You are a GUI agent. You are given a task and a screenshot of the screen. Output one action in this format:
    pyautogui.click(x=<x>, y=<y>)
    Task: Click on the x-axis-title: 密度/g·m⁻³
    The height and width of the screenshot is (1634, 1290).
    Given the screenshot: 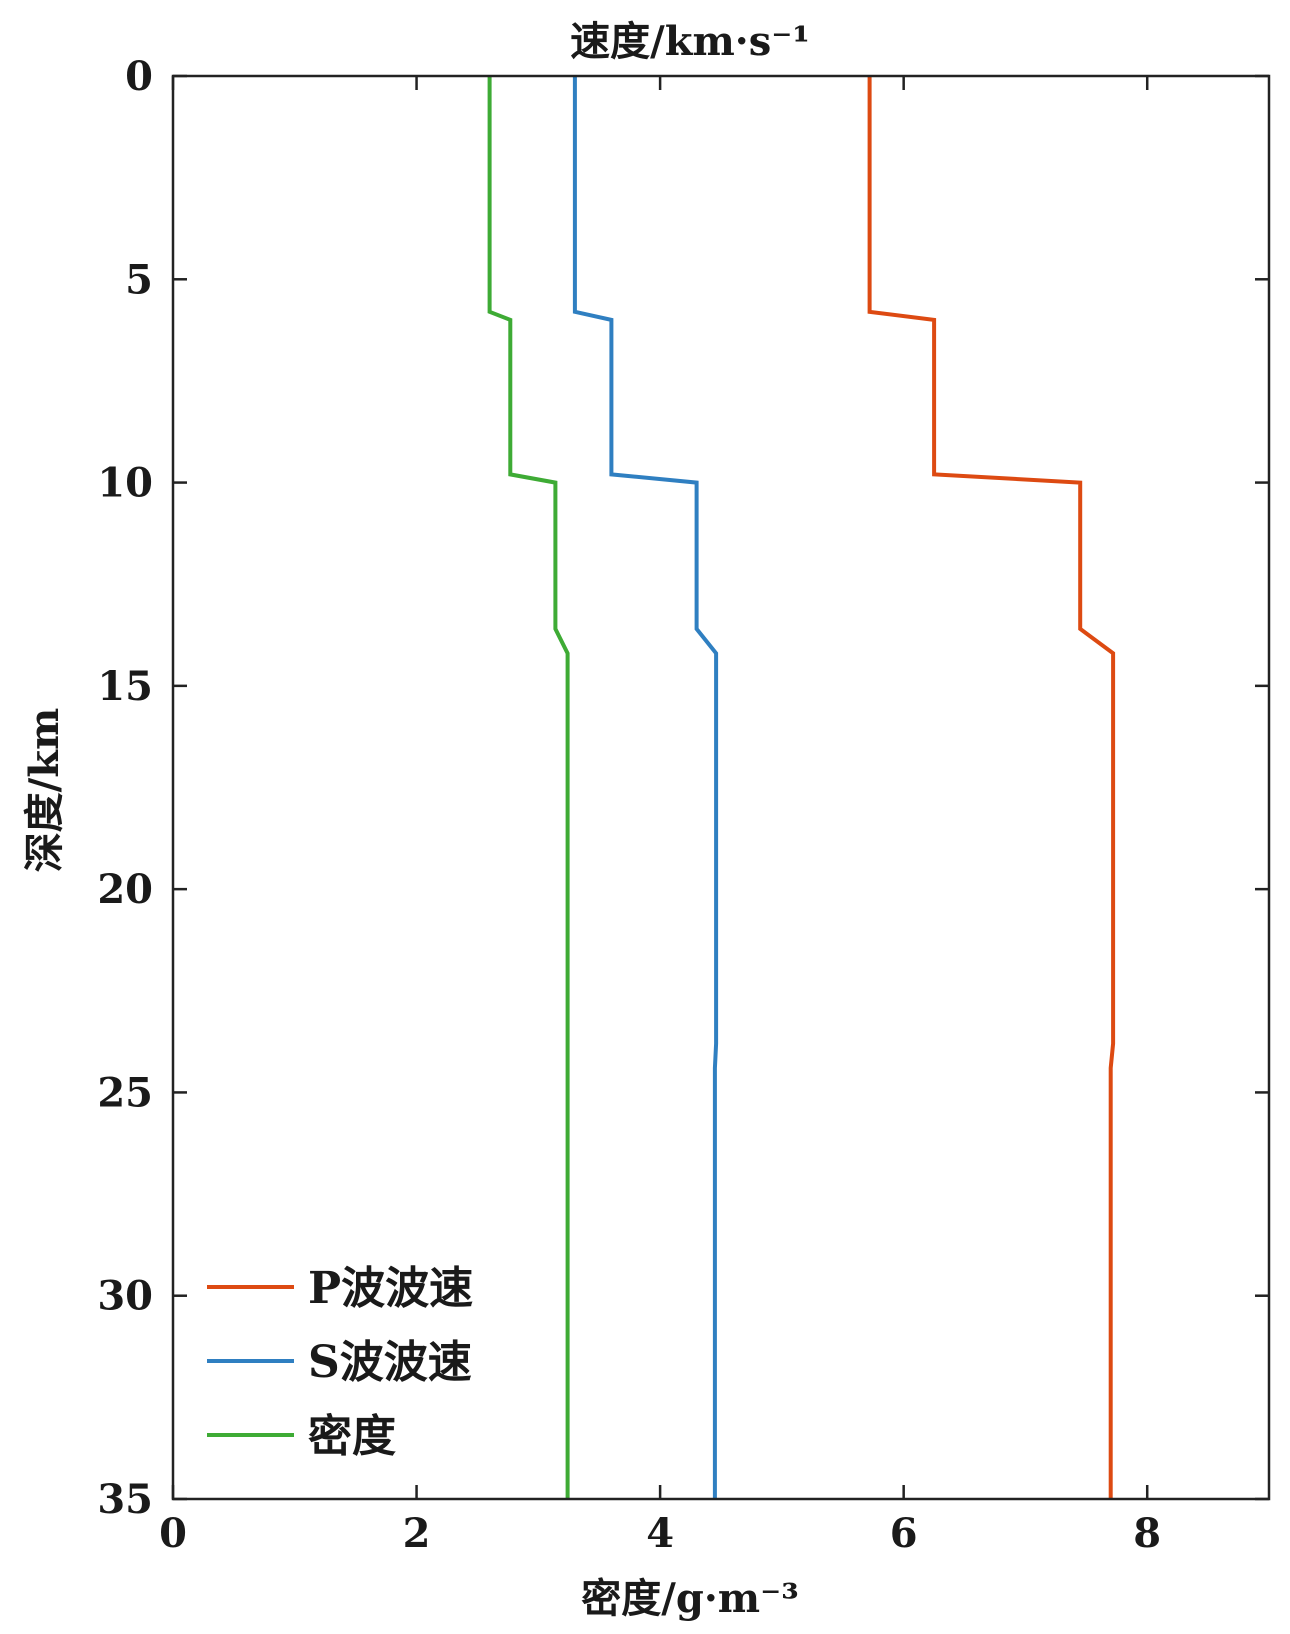 What is the action you would take?
    pyautogui.click(x=689, y=1598)
    